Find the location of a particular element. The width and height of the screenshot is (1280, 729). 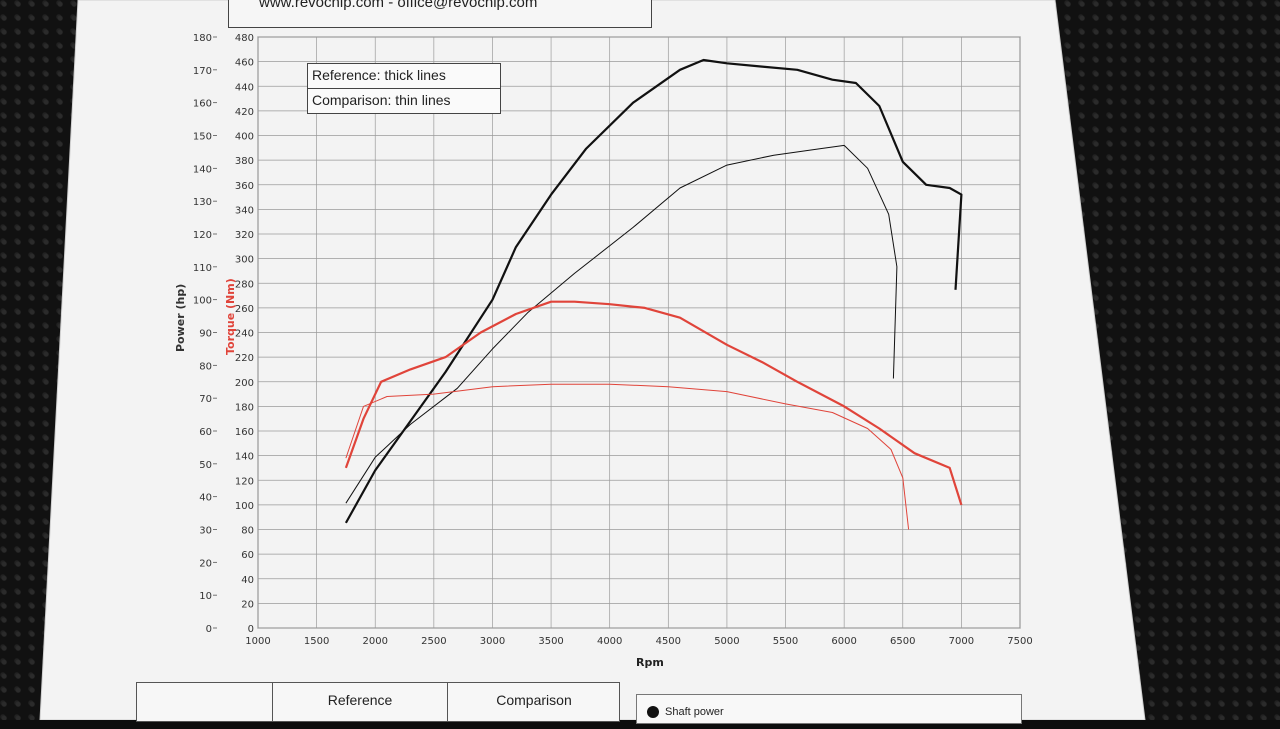

torque-tick-label: 260 is located at coordinates (244, 309).